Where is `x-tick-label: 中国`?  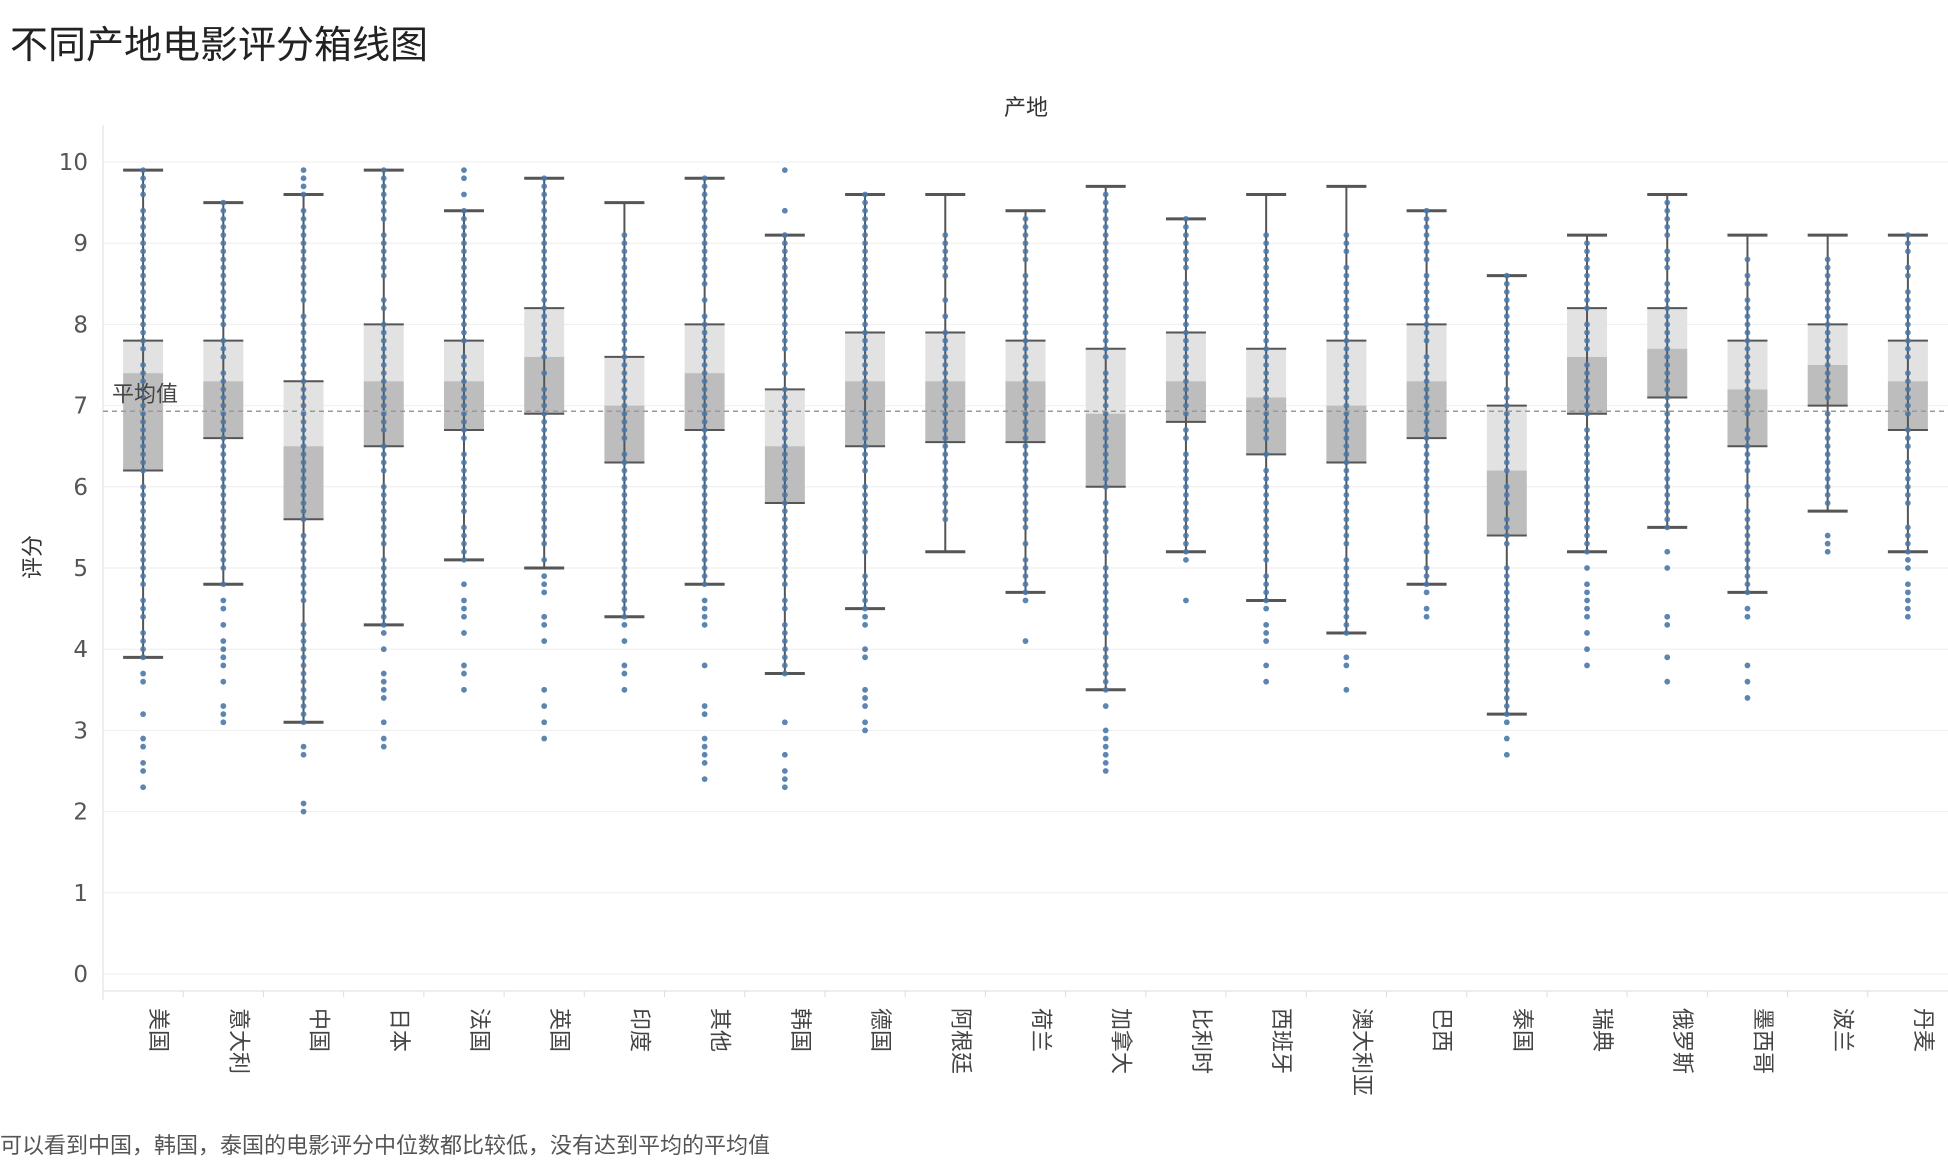 x-tick-label: 中国 is located at coordinates (318, 1030).